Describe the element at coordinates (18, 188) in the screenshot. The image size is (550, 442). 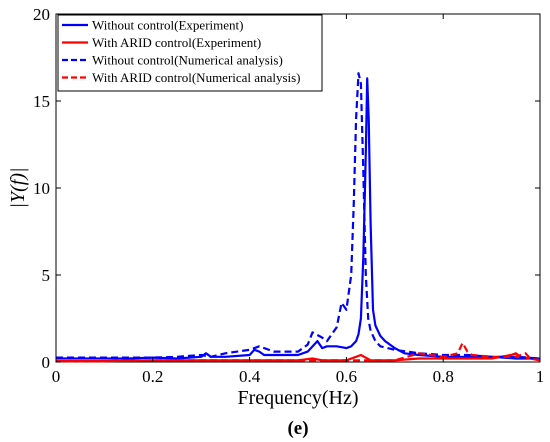
I see `y-axis-label: |Y(f)|` at that location.